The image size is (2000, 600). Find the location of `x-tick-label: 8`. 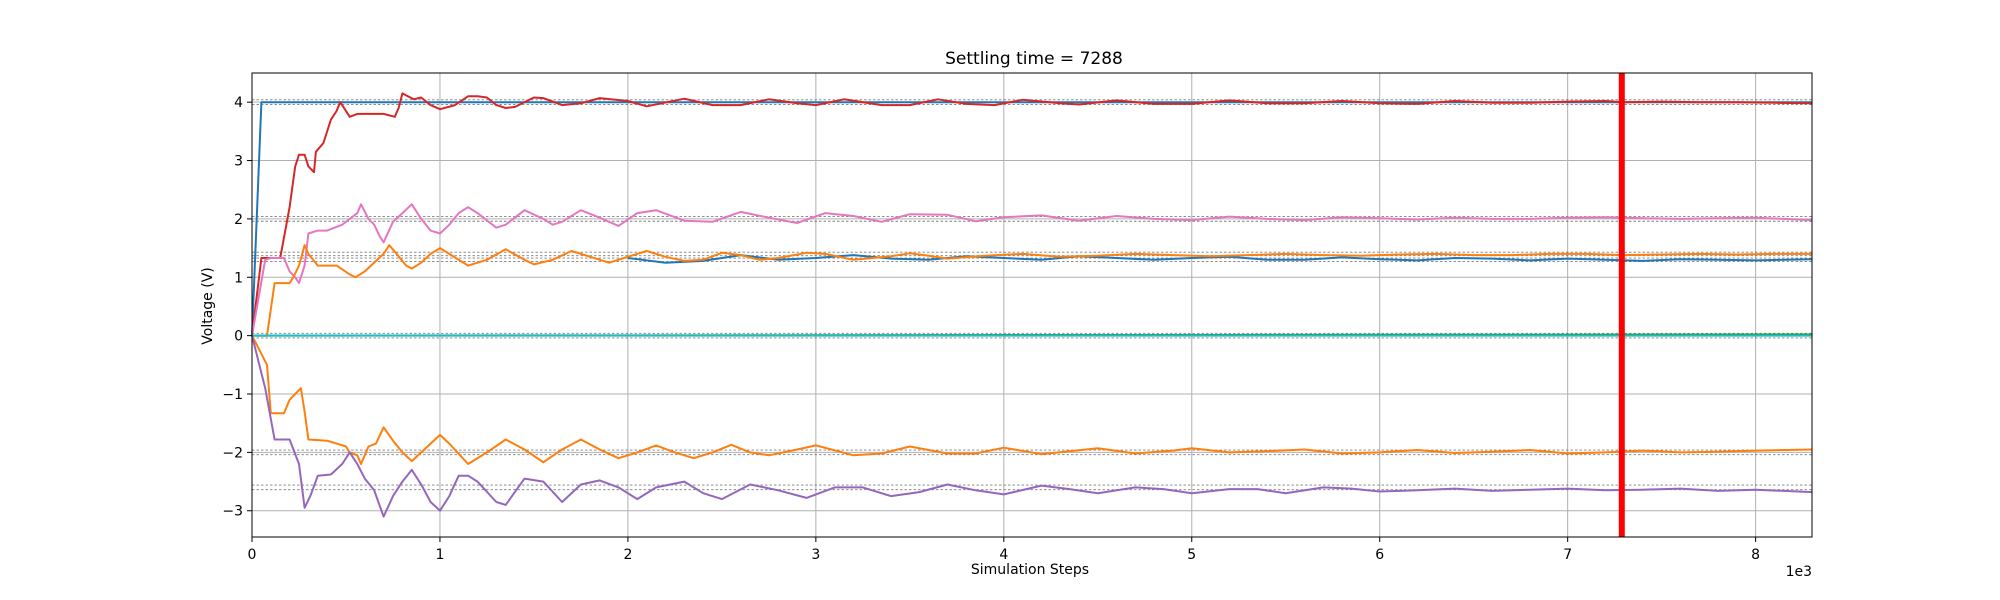

x-tick-label: 8 is located at coordinates (1755, 555).